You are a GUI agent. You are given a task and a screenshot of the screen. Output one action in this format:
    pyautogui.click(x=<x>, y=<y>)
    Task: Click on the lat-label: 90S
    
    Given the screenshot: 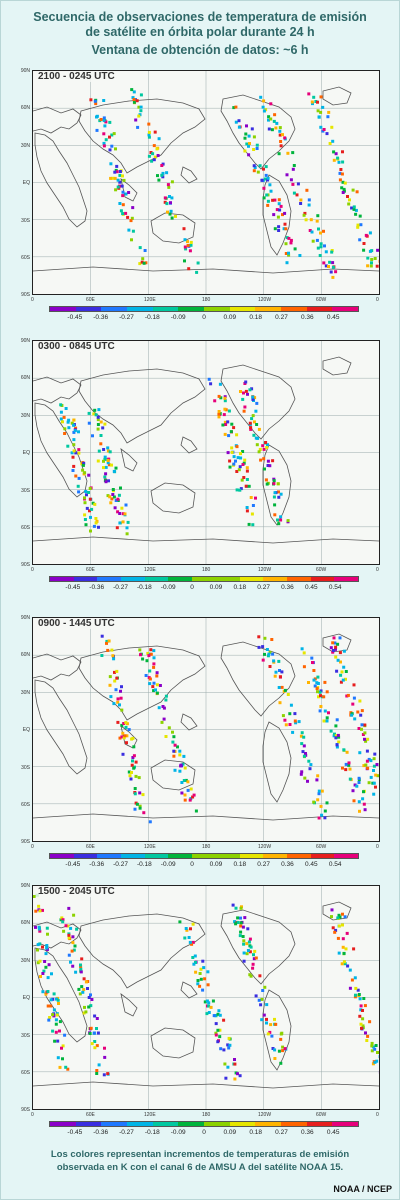 What is the action you would take?
    pyautogui.click(x=25, y=565)
    